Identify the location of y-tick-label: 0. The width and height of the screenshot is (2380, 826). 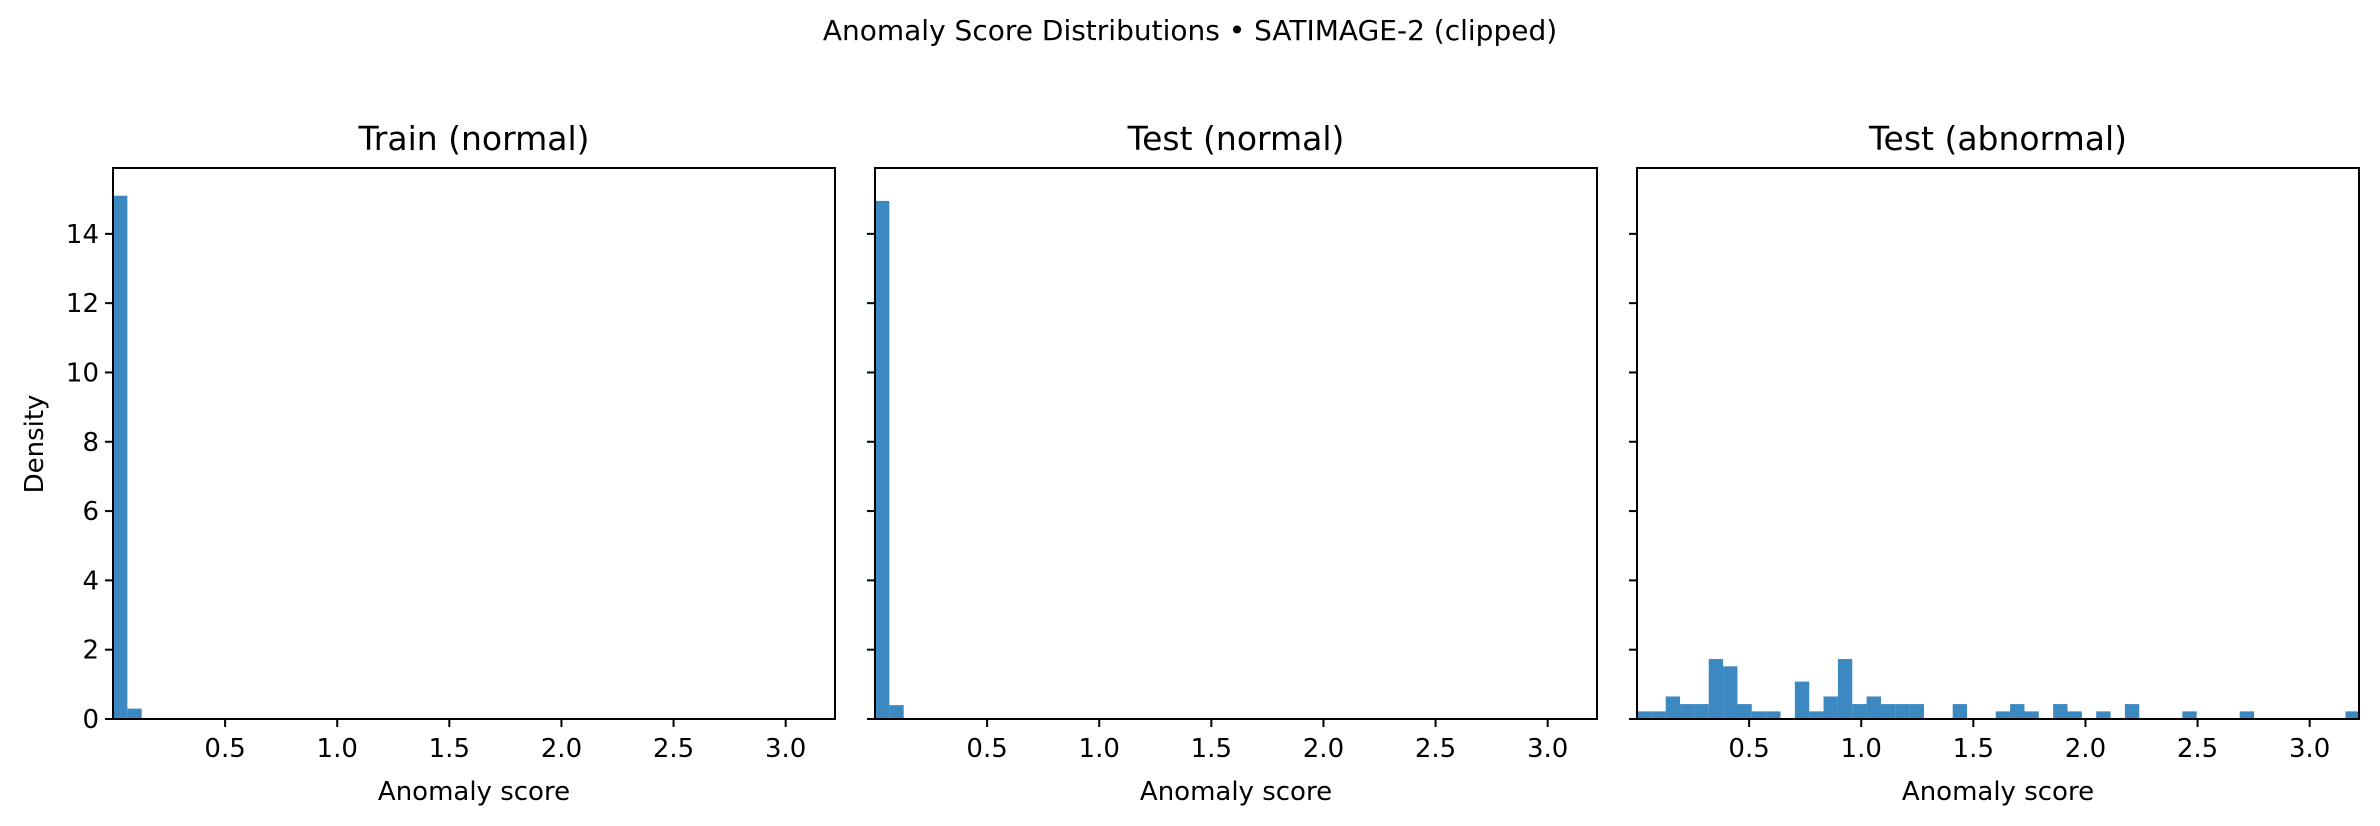
(90, 720).